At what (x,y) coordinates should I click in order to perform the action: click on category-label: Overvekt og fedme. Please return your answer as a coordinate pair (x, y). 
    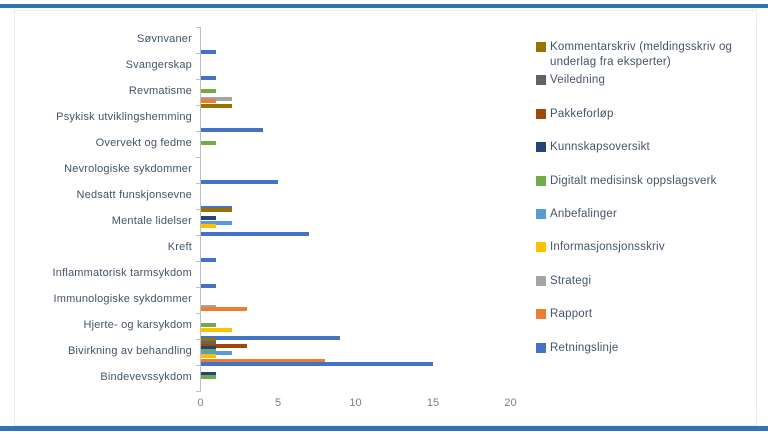
    Looking at the image, I should click on (143, 143).